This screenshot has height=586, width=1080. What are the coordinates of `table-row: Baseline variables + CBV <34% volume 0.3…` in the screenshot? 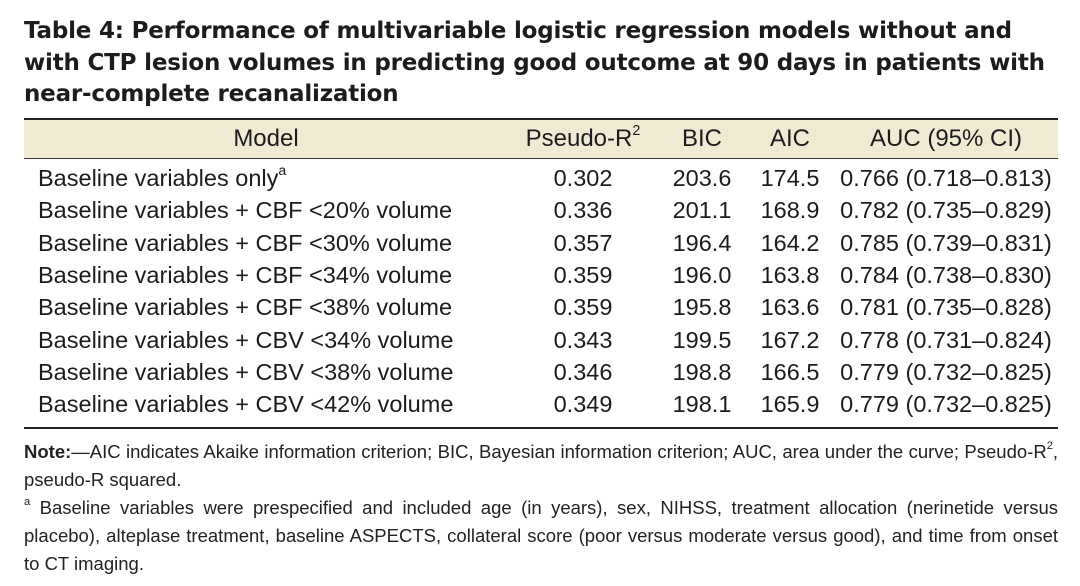 It's located at (541, 340).